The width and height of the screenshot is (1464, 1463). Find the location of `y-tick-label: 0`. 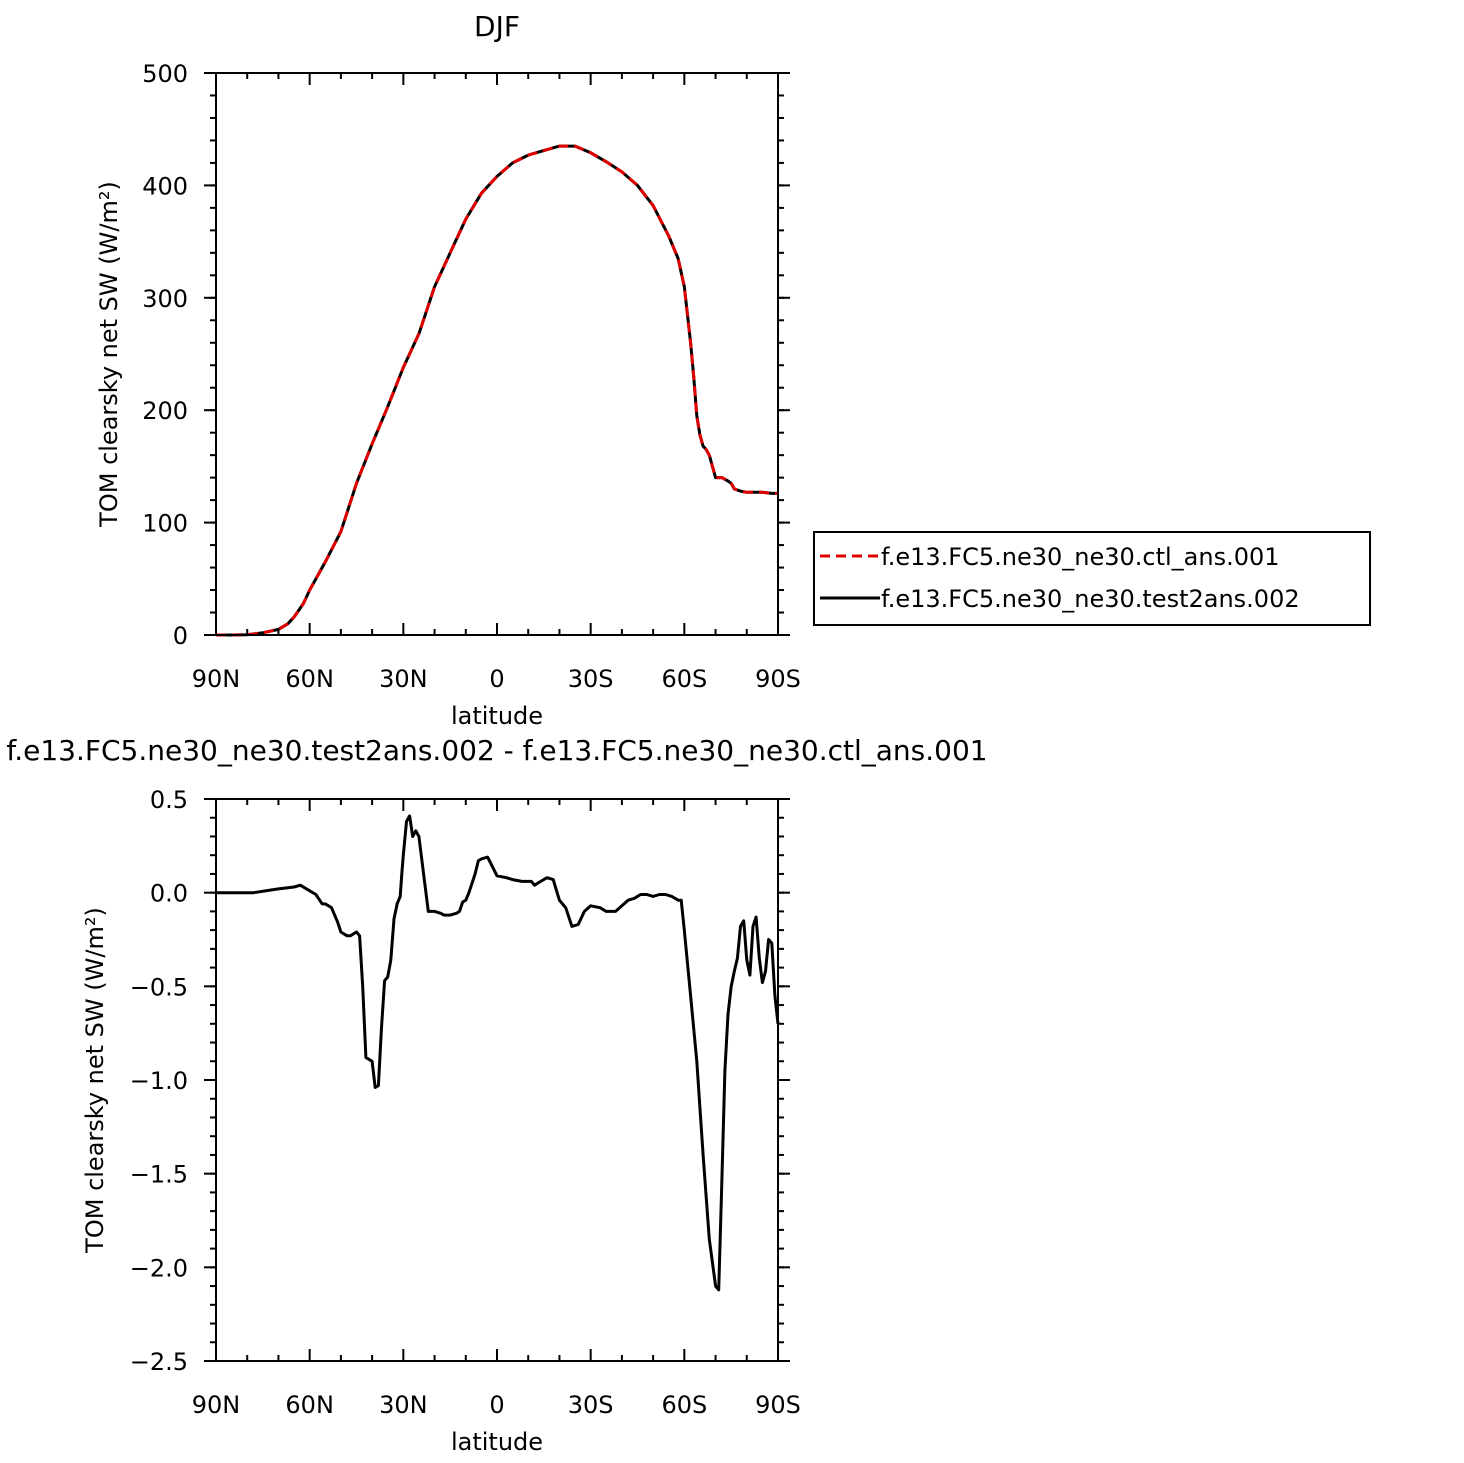

y-tick-label: 0 is located at coordinates (180, 636).